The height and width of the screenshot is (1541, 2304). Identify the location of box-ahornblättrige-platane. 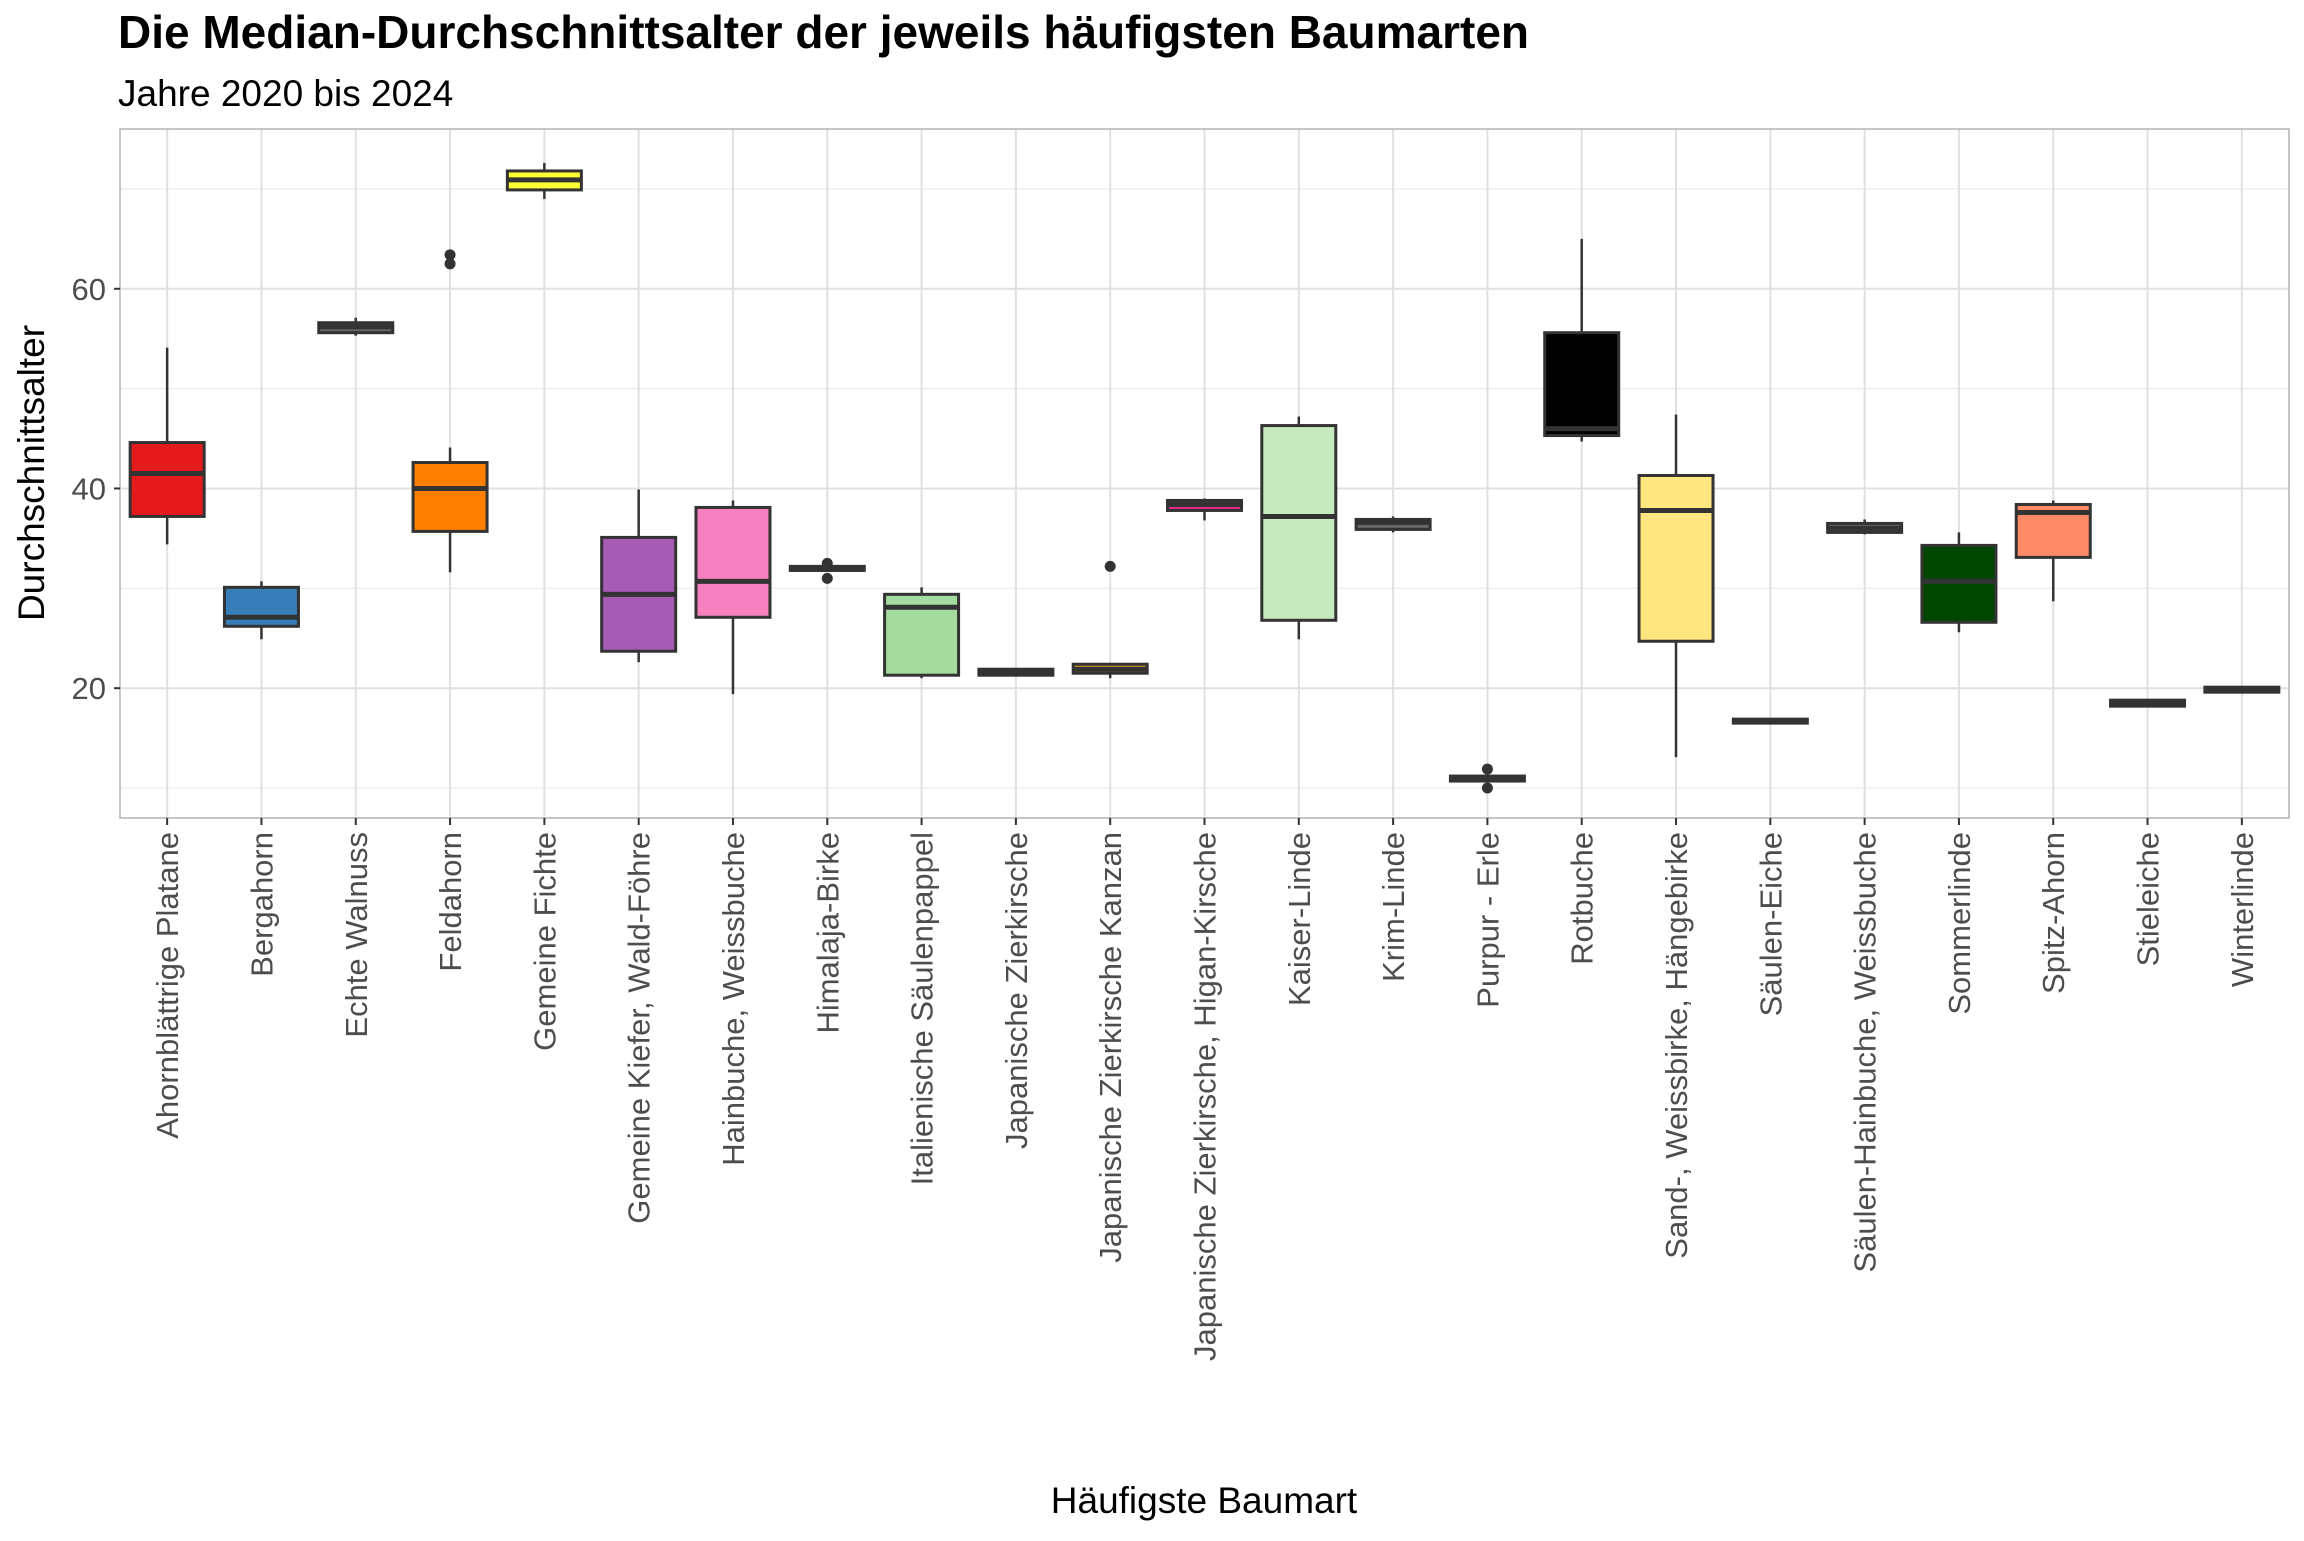
(167, 446).